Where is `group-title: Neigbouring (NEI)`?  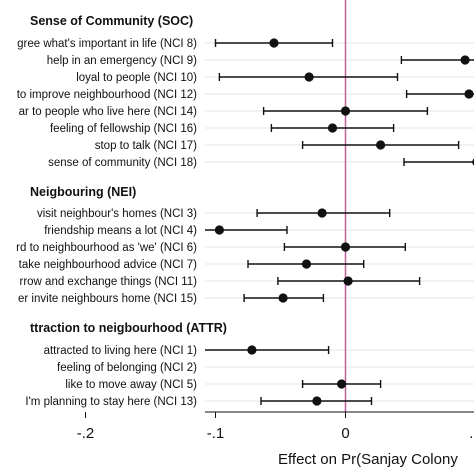 group-title: Neigbouring (NEI) is located at coordinates (83, 192).